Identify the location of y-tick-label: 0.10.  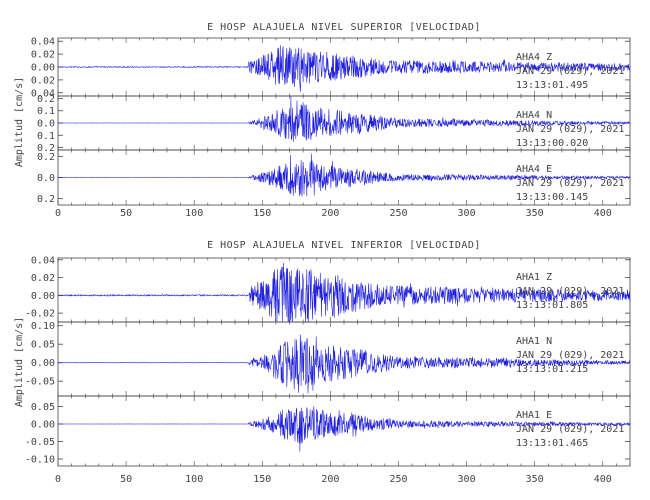
(43, 326).